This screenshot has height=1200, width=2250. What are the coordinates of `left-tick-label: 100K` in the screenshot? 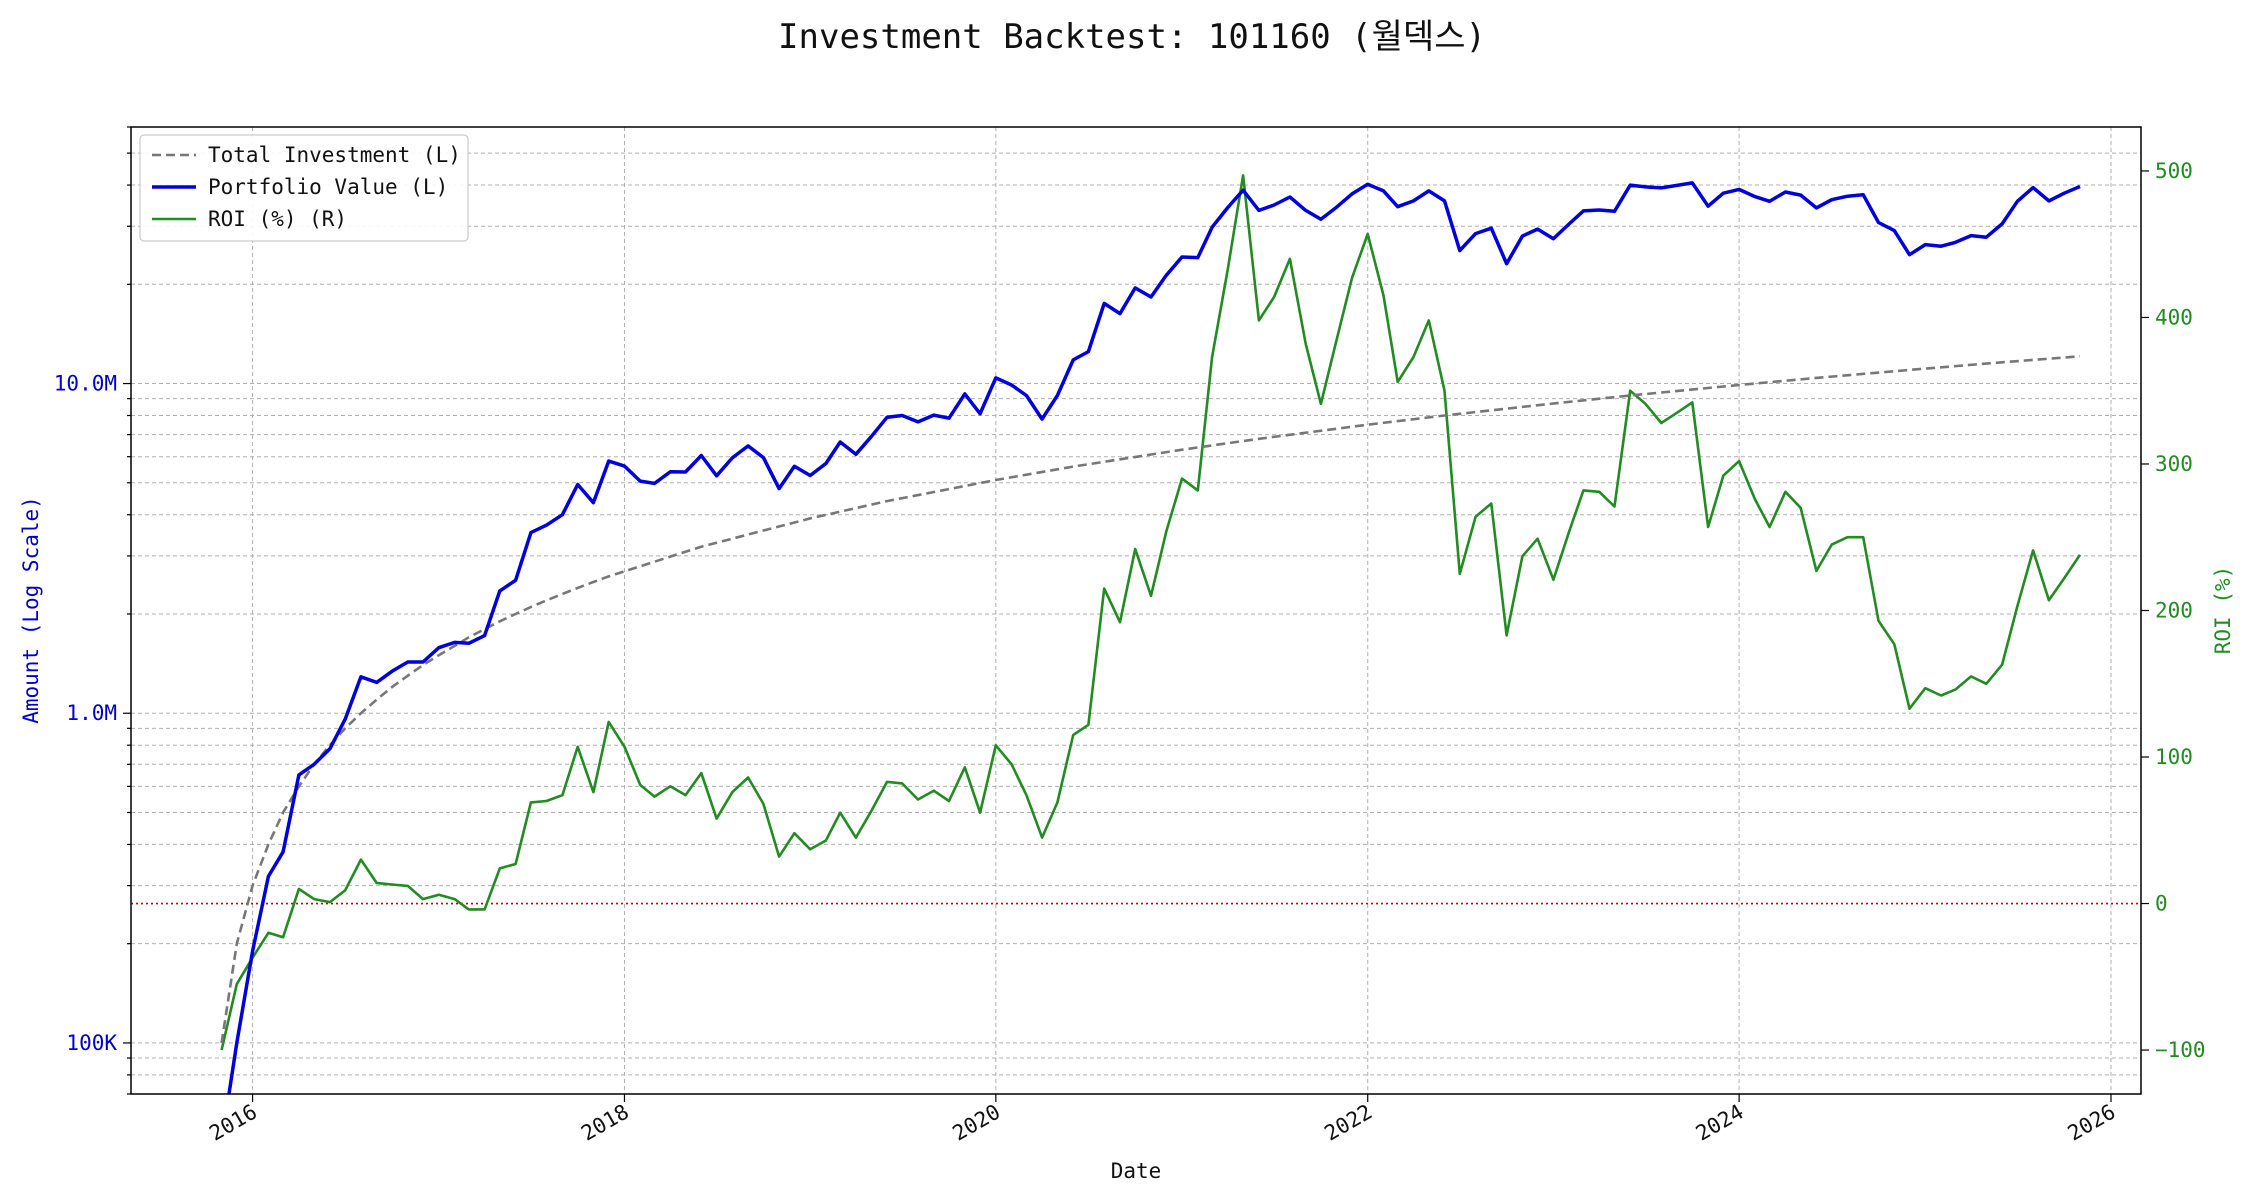 It's located at (91, 1043).